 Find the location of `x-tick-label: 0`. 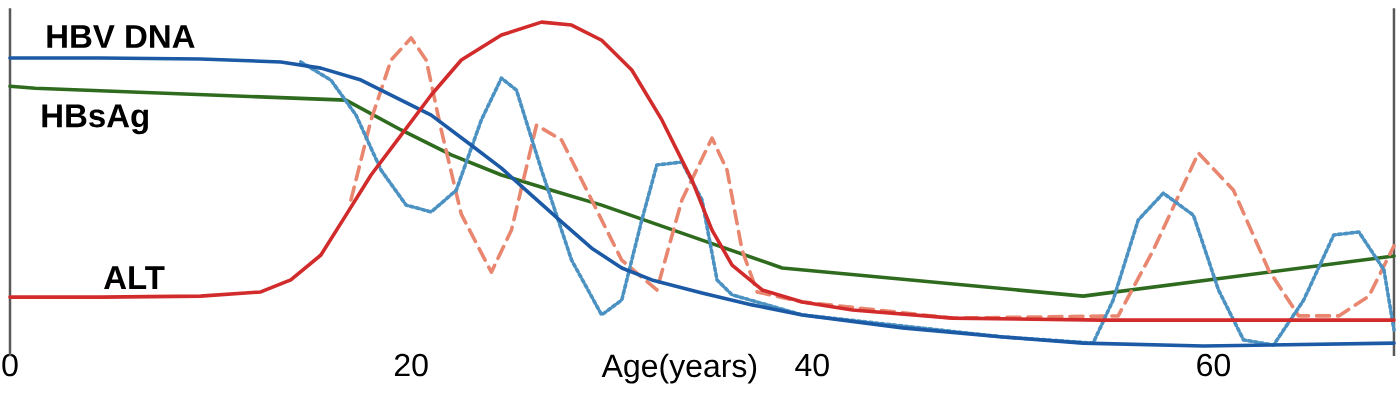

x-tick-label: 0 is located at coordinates (10, 365).